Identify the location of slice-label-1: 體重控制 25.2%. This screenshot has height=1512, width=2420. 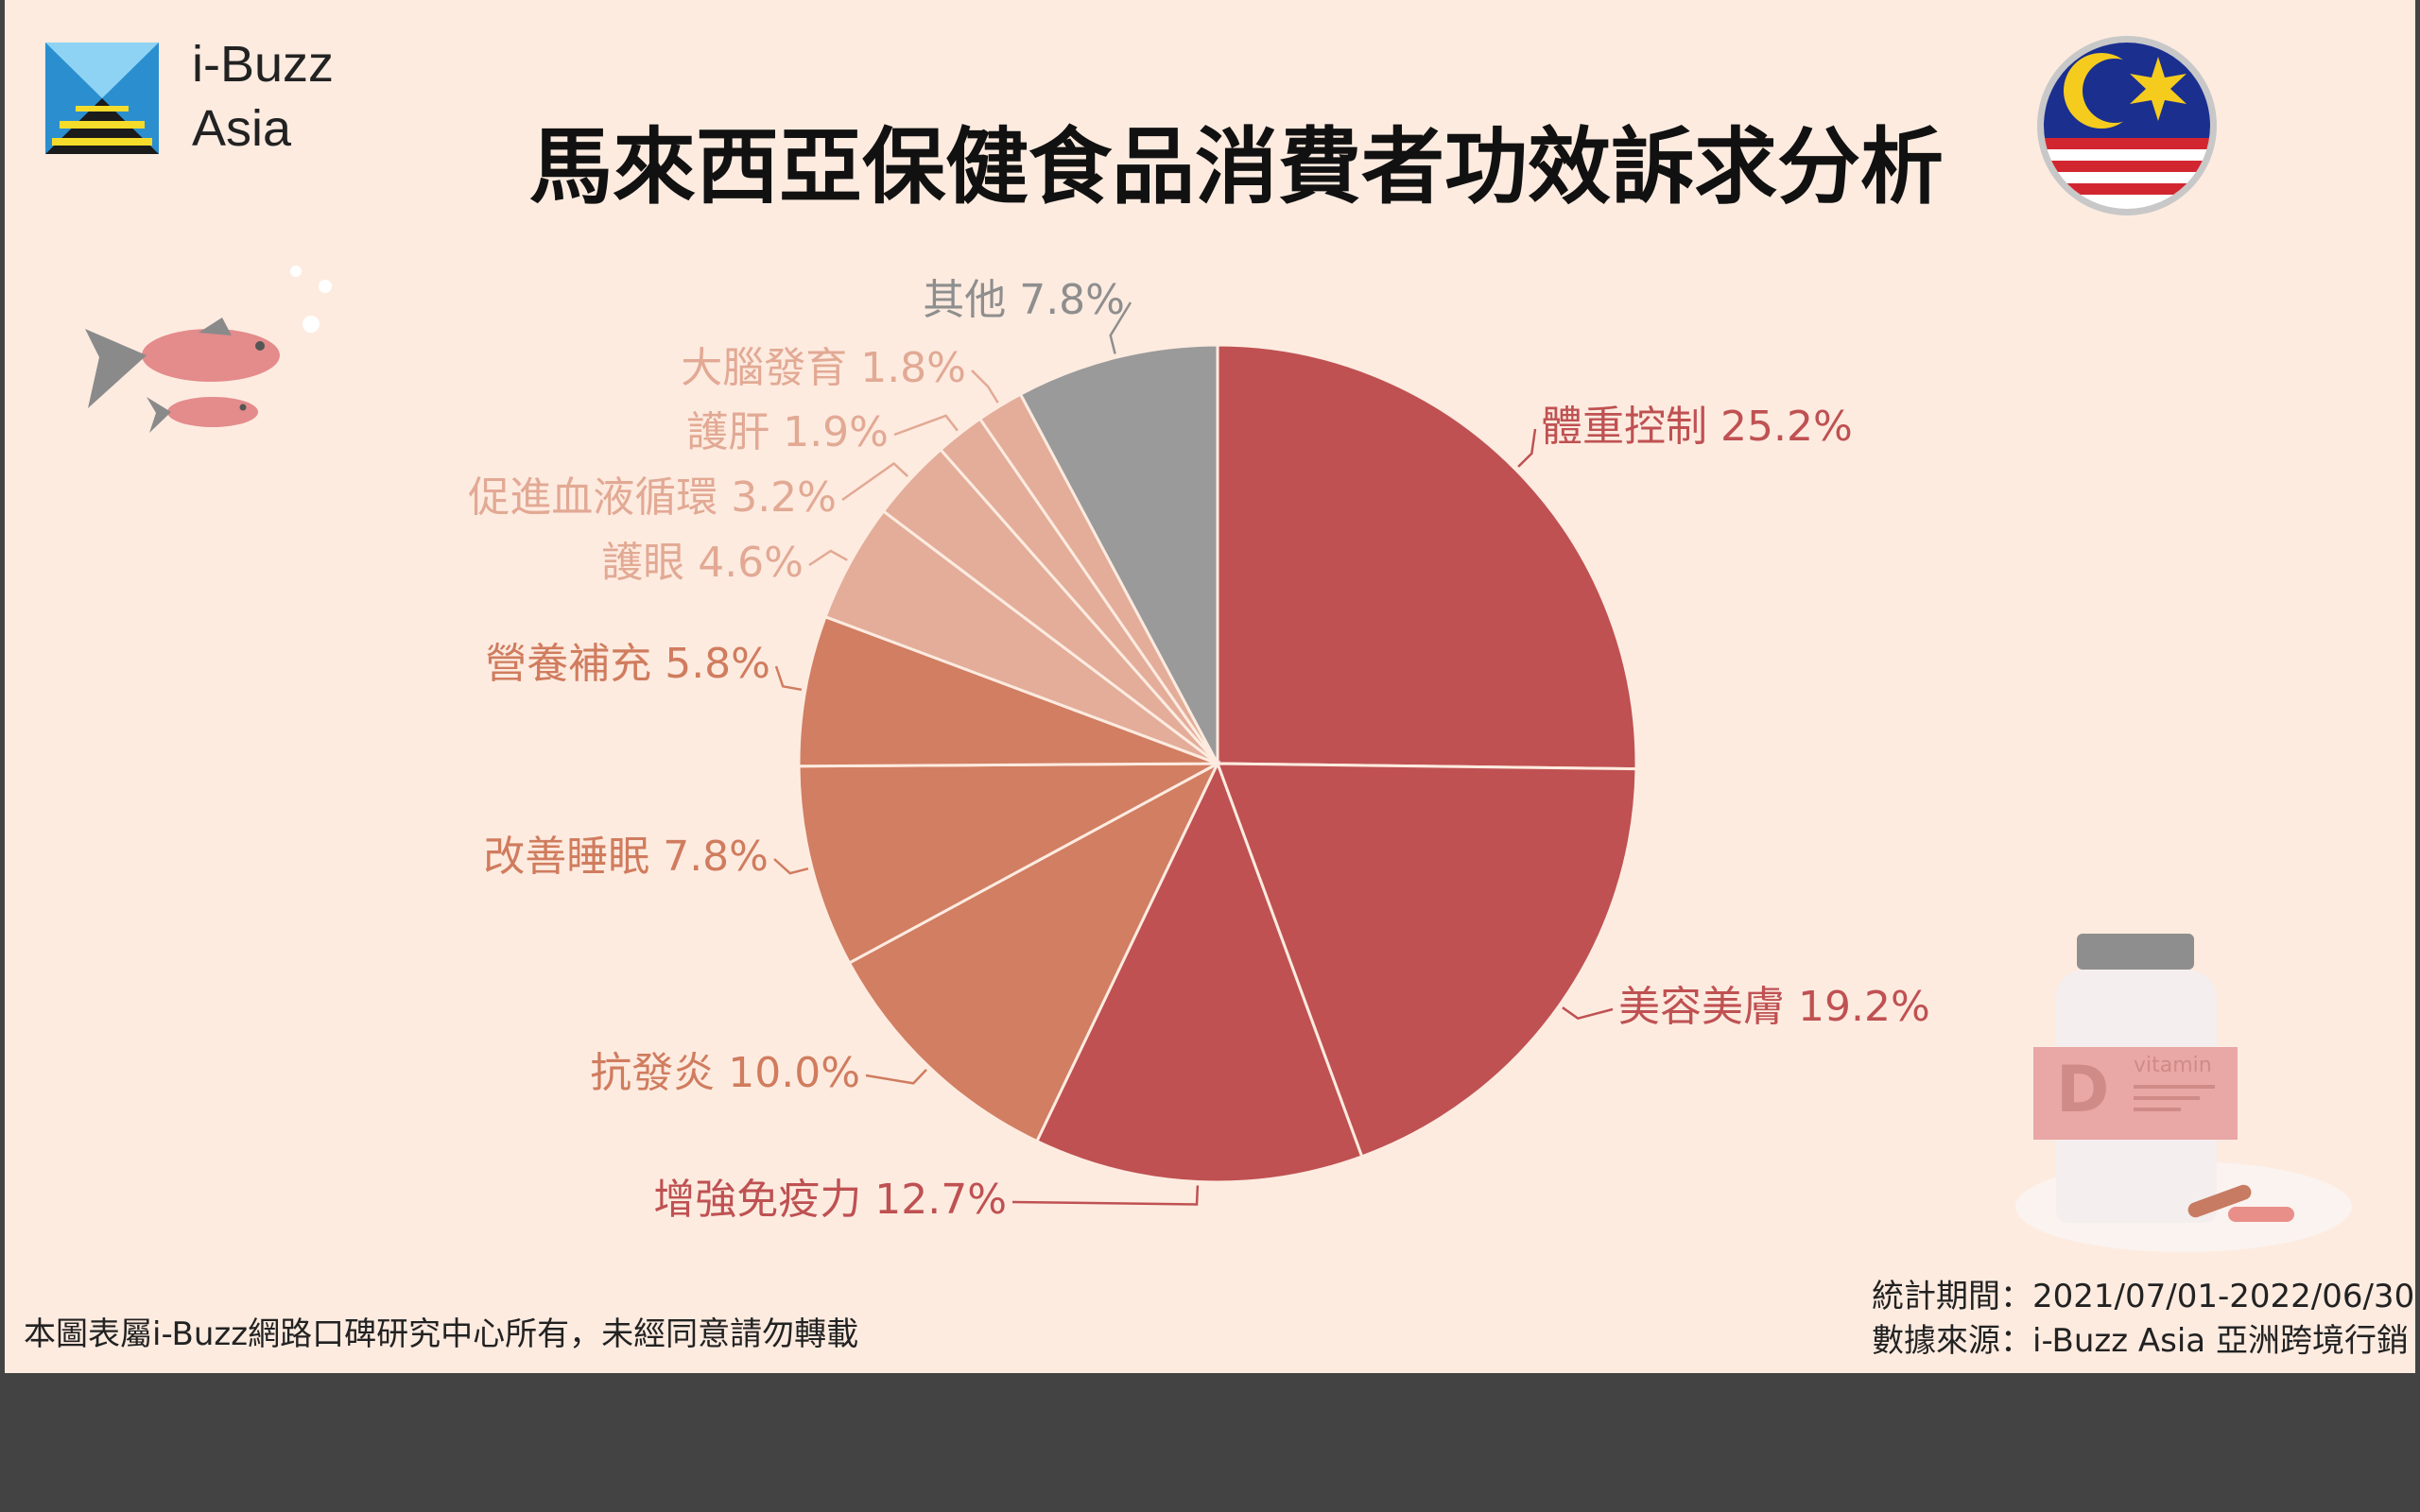
(1697, 427).